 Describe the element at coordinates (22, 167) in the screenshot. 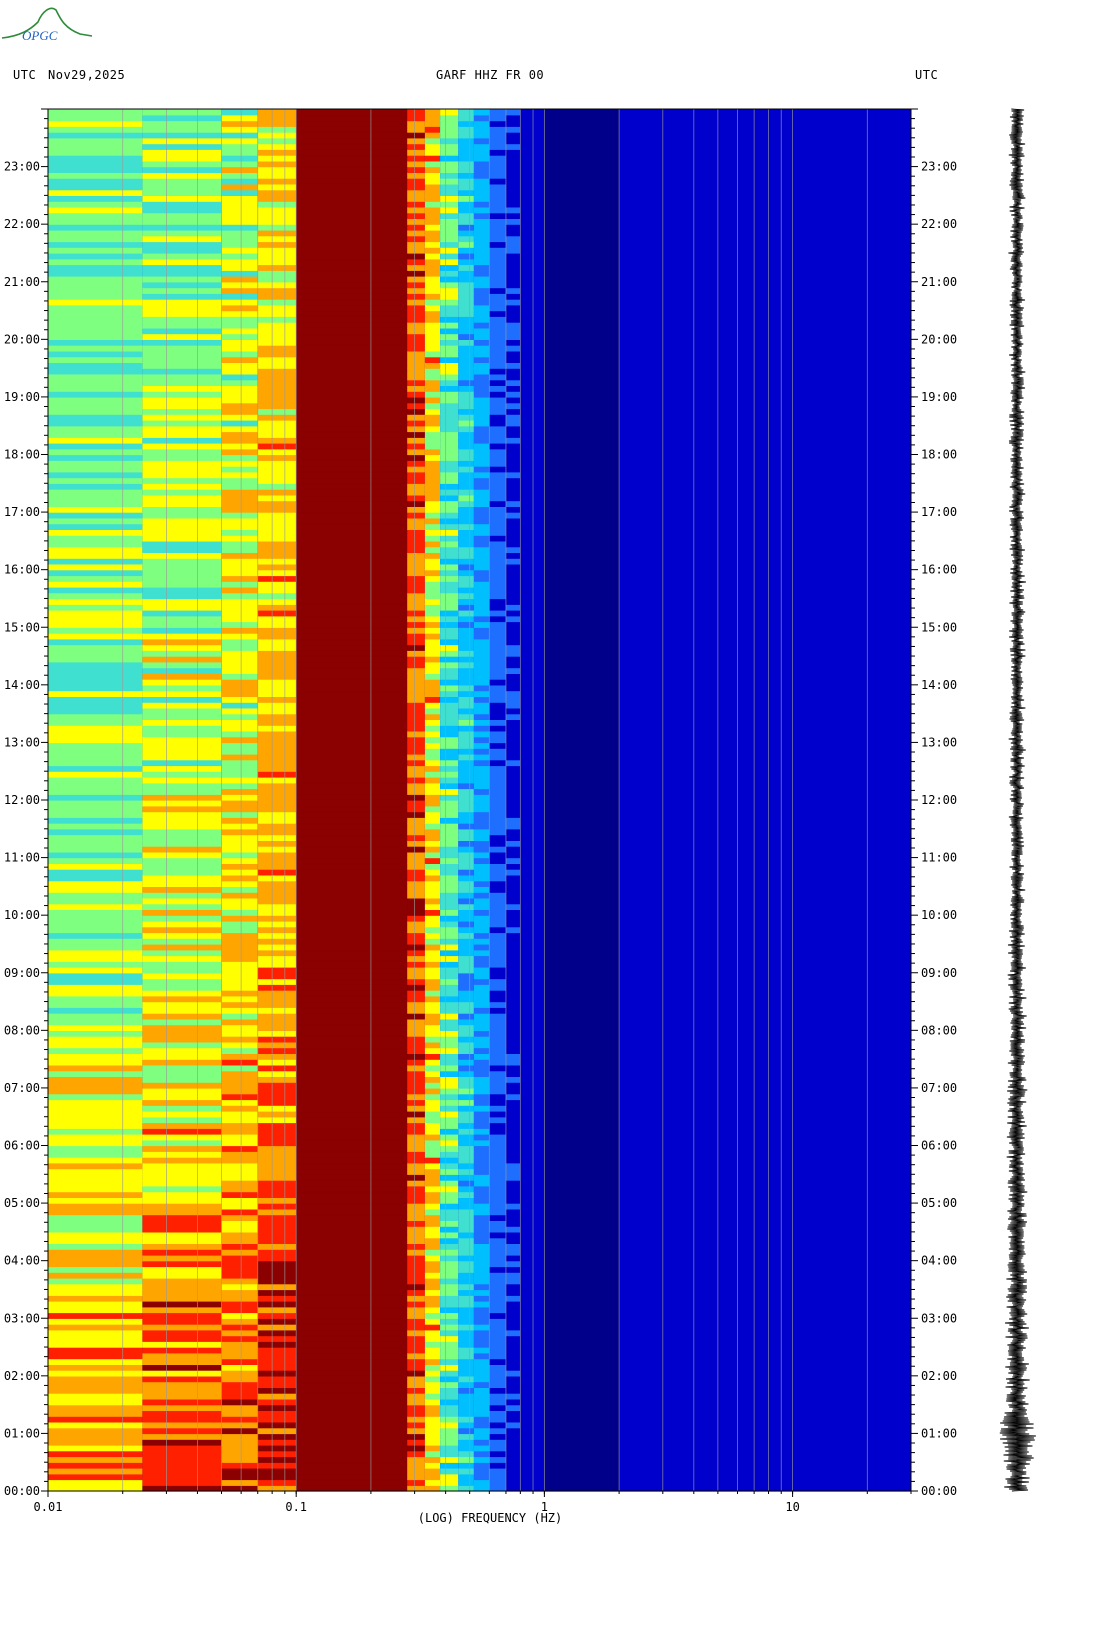

I see `y-tick-label-left: 23:00` at that location.